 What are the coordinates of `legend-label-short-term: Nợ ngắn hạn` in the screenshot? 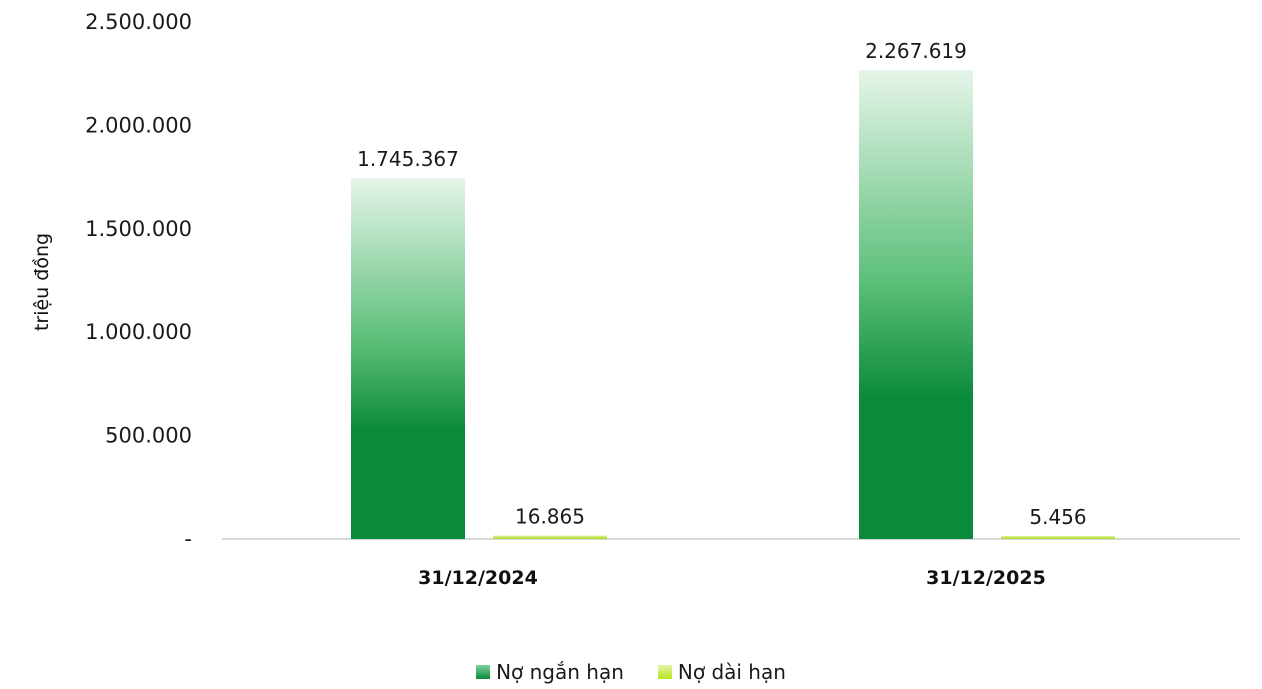 It's located at (560, 672).